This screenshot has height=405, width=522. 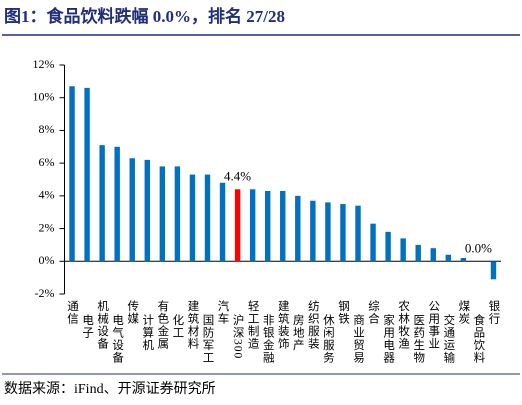 I want to click on x-tick-label: 房地产, so click(x=298, y=333).